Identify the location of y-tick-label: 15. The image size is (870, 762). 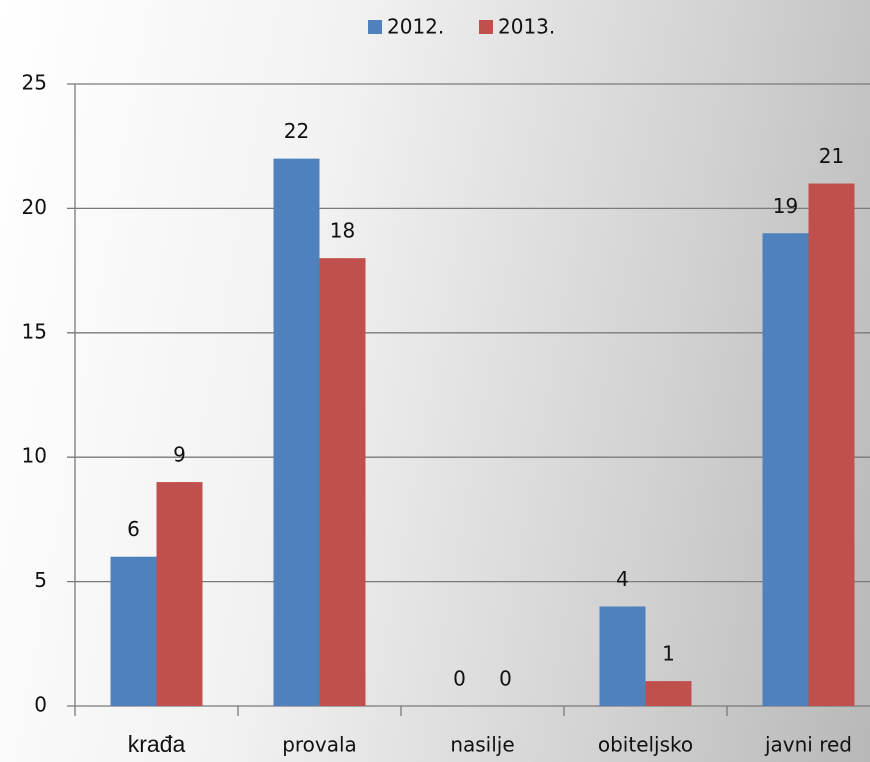
(34, 331).